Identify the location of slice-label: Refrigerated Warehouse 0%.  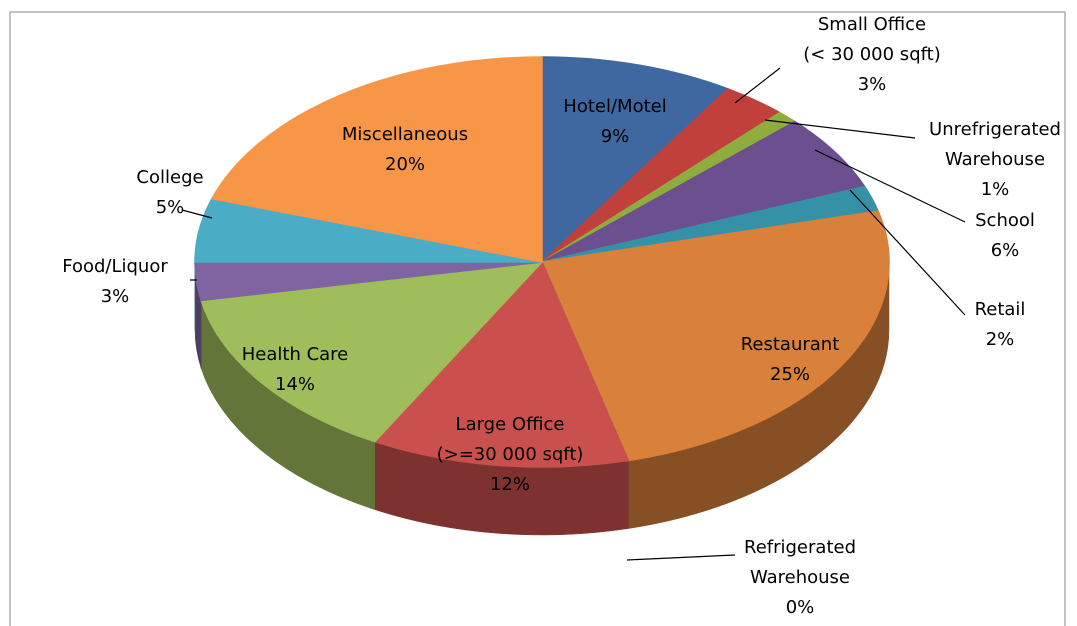
(800, 578).